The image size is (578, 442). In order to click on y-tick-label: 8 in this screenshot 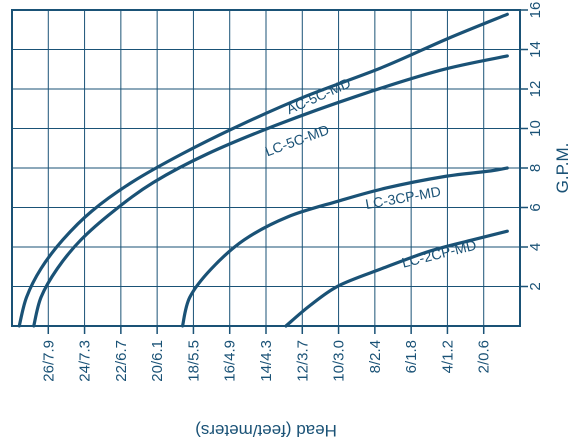, I will do `click(535, 168)`.